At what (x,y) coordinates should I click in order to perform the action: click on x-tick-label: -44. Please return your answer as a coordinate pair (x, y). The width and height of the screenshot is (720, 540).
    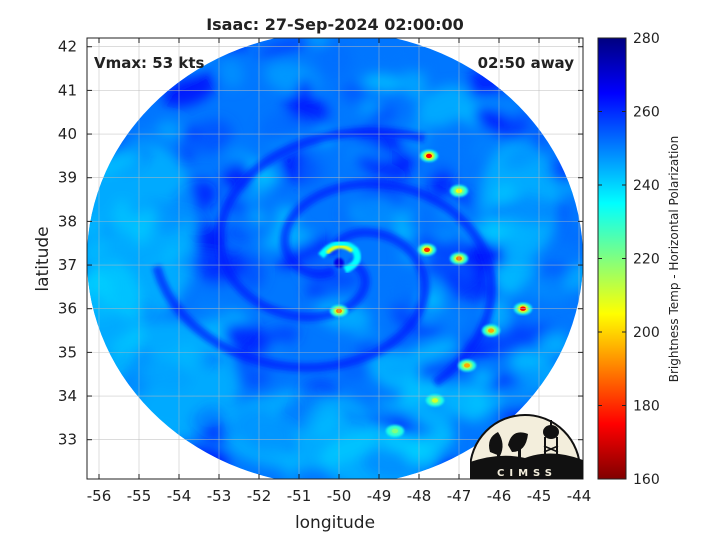
    Looking at the image, I should click on (579, 496).